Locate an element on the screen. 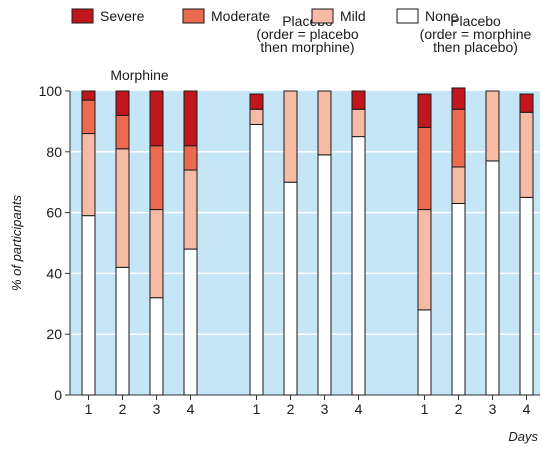 The width and height of the screenshot is (542, 450). y-tick-label: 80 is located at coordinates (54, 152).